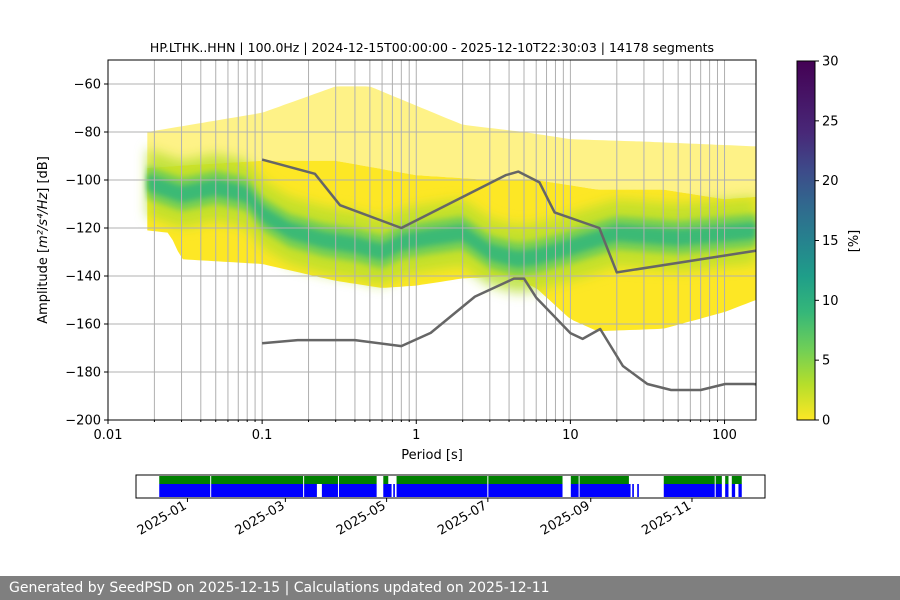  Describe the element at coordinates (83, 277) in the screenshot. I see `y-tick-label: −140` at that location.